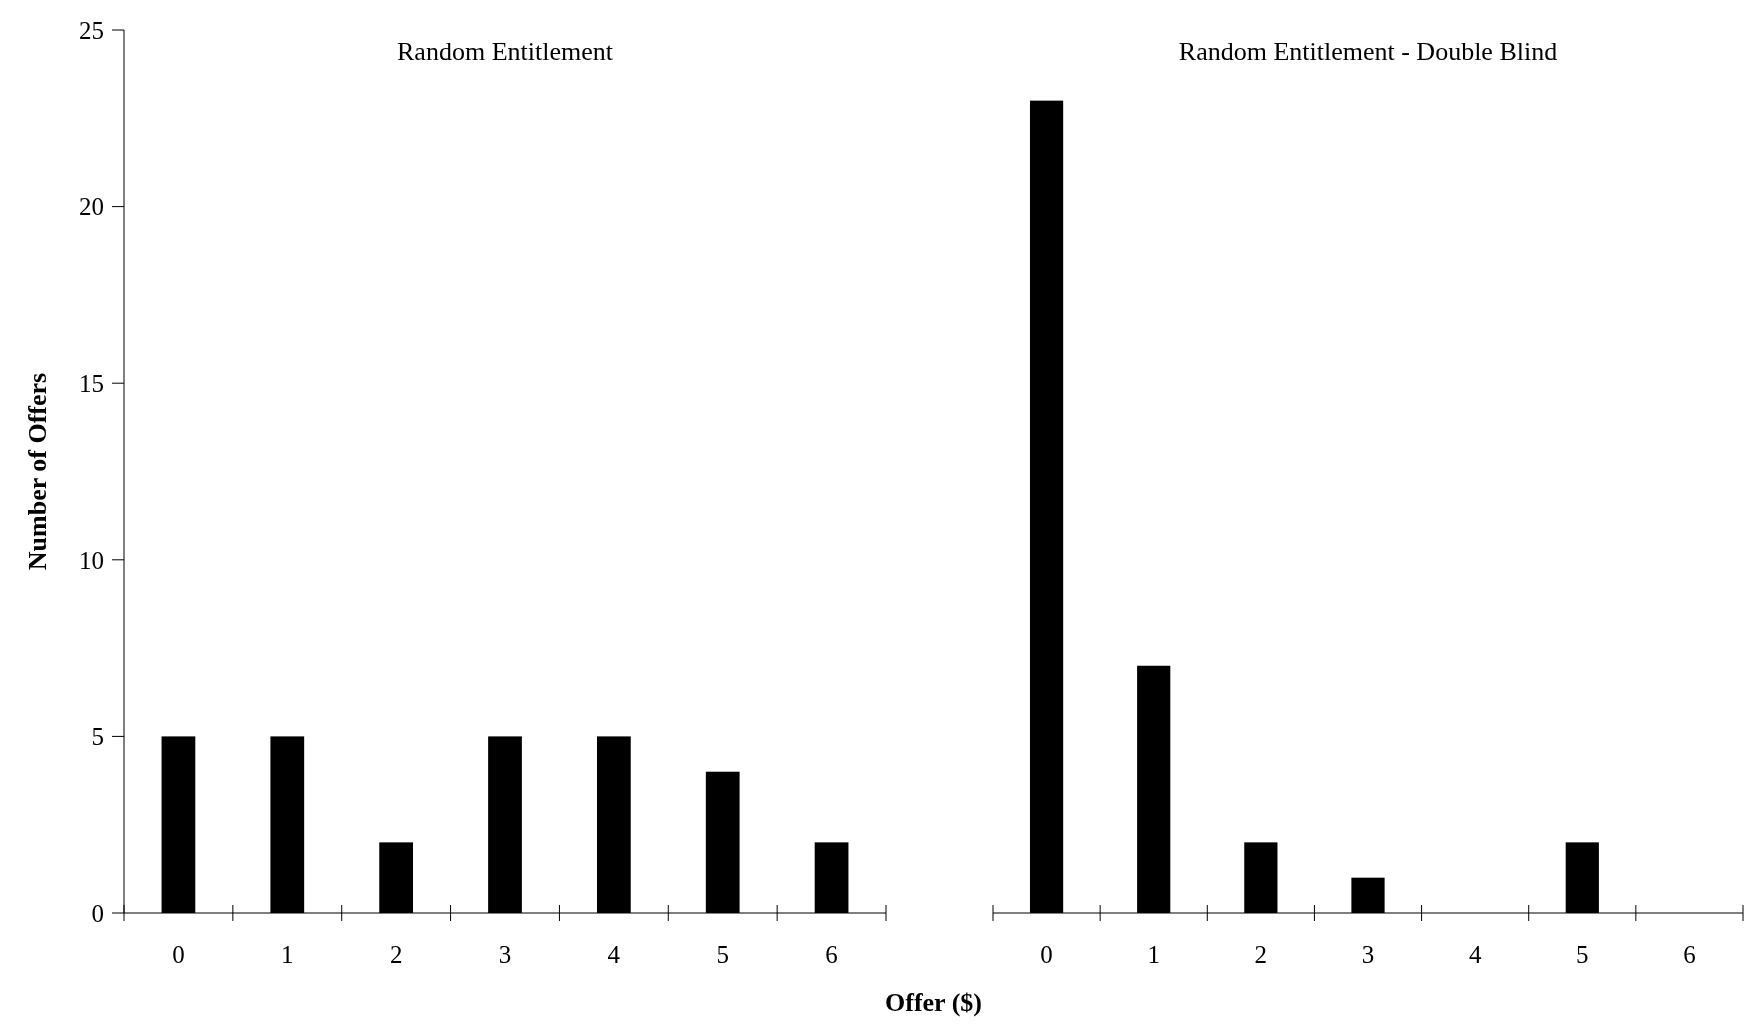 The width and height of the screenshot is (1762, 1033). Describe the element at coordinates (97, 737) in the screenshot. I see `y-tick-label: 5` at that location.